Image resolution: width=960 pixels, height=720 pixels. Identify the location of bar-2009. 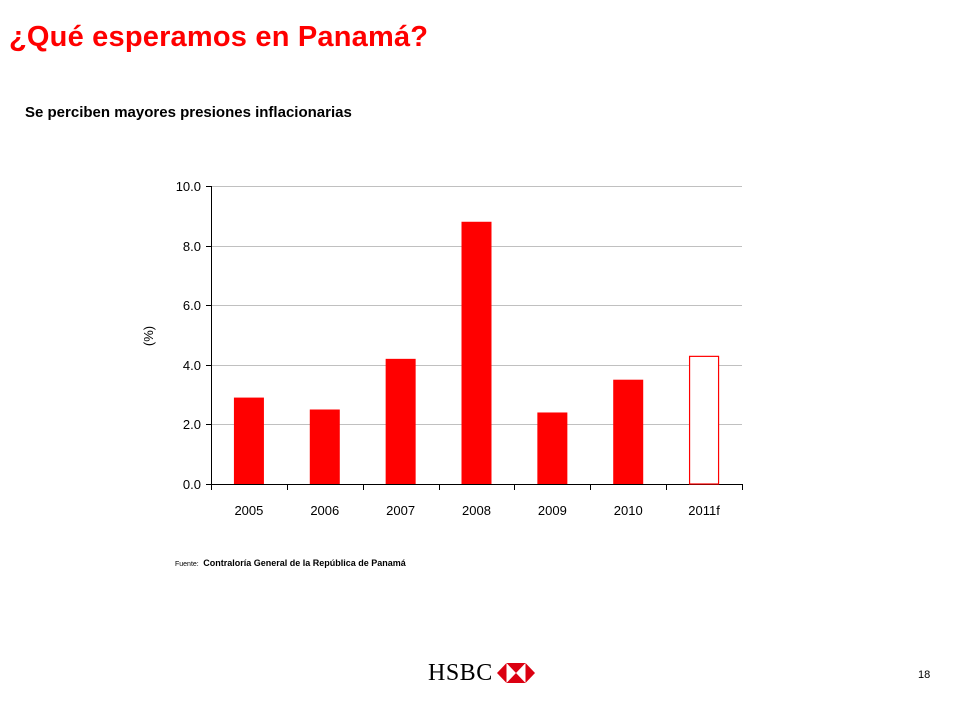
(552, 448).